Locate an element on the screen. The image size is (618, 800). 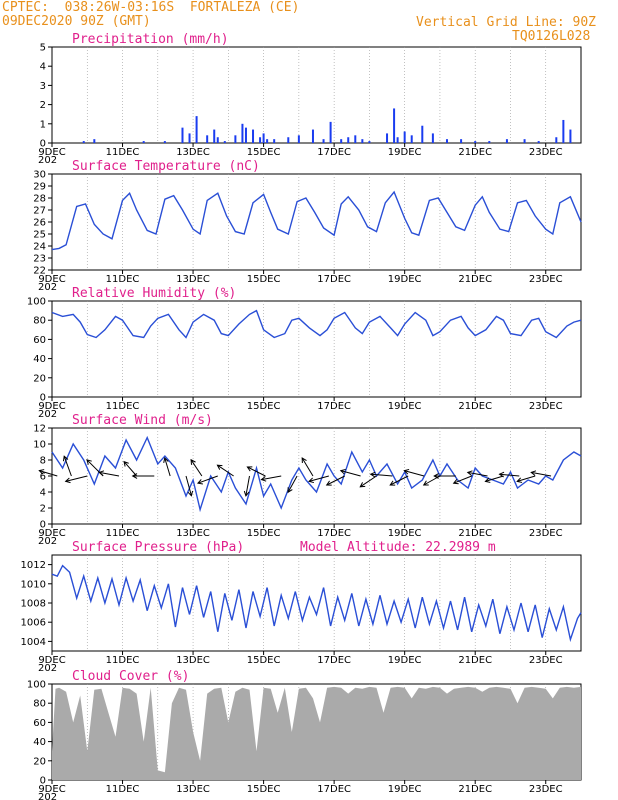
y-tick-label: 10 is located at coordinates (39, 445).